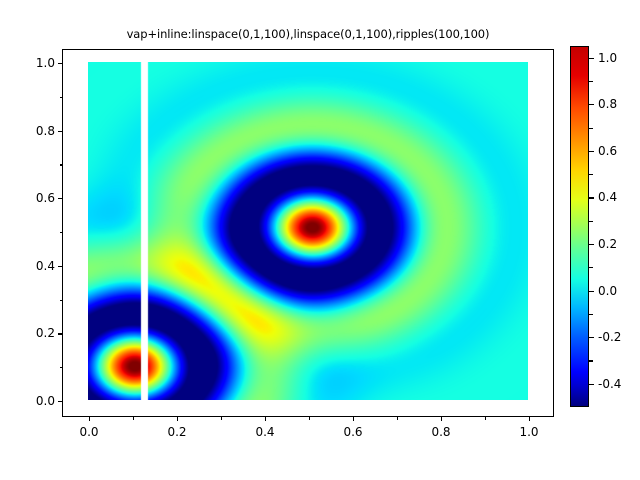 This screenshot has height=480, width=640. What do you see at coordinates (45, 265) in the screenshot?
I see `y-tick-label: 0.4` at bounding box center [45, 265].